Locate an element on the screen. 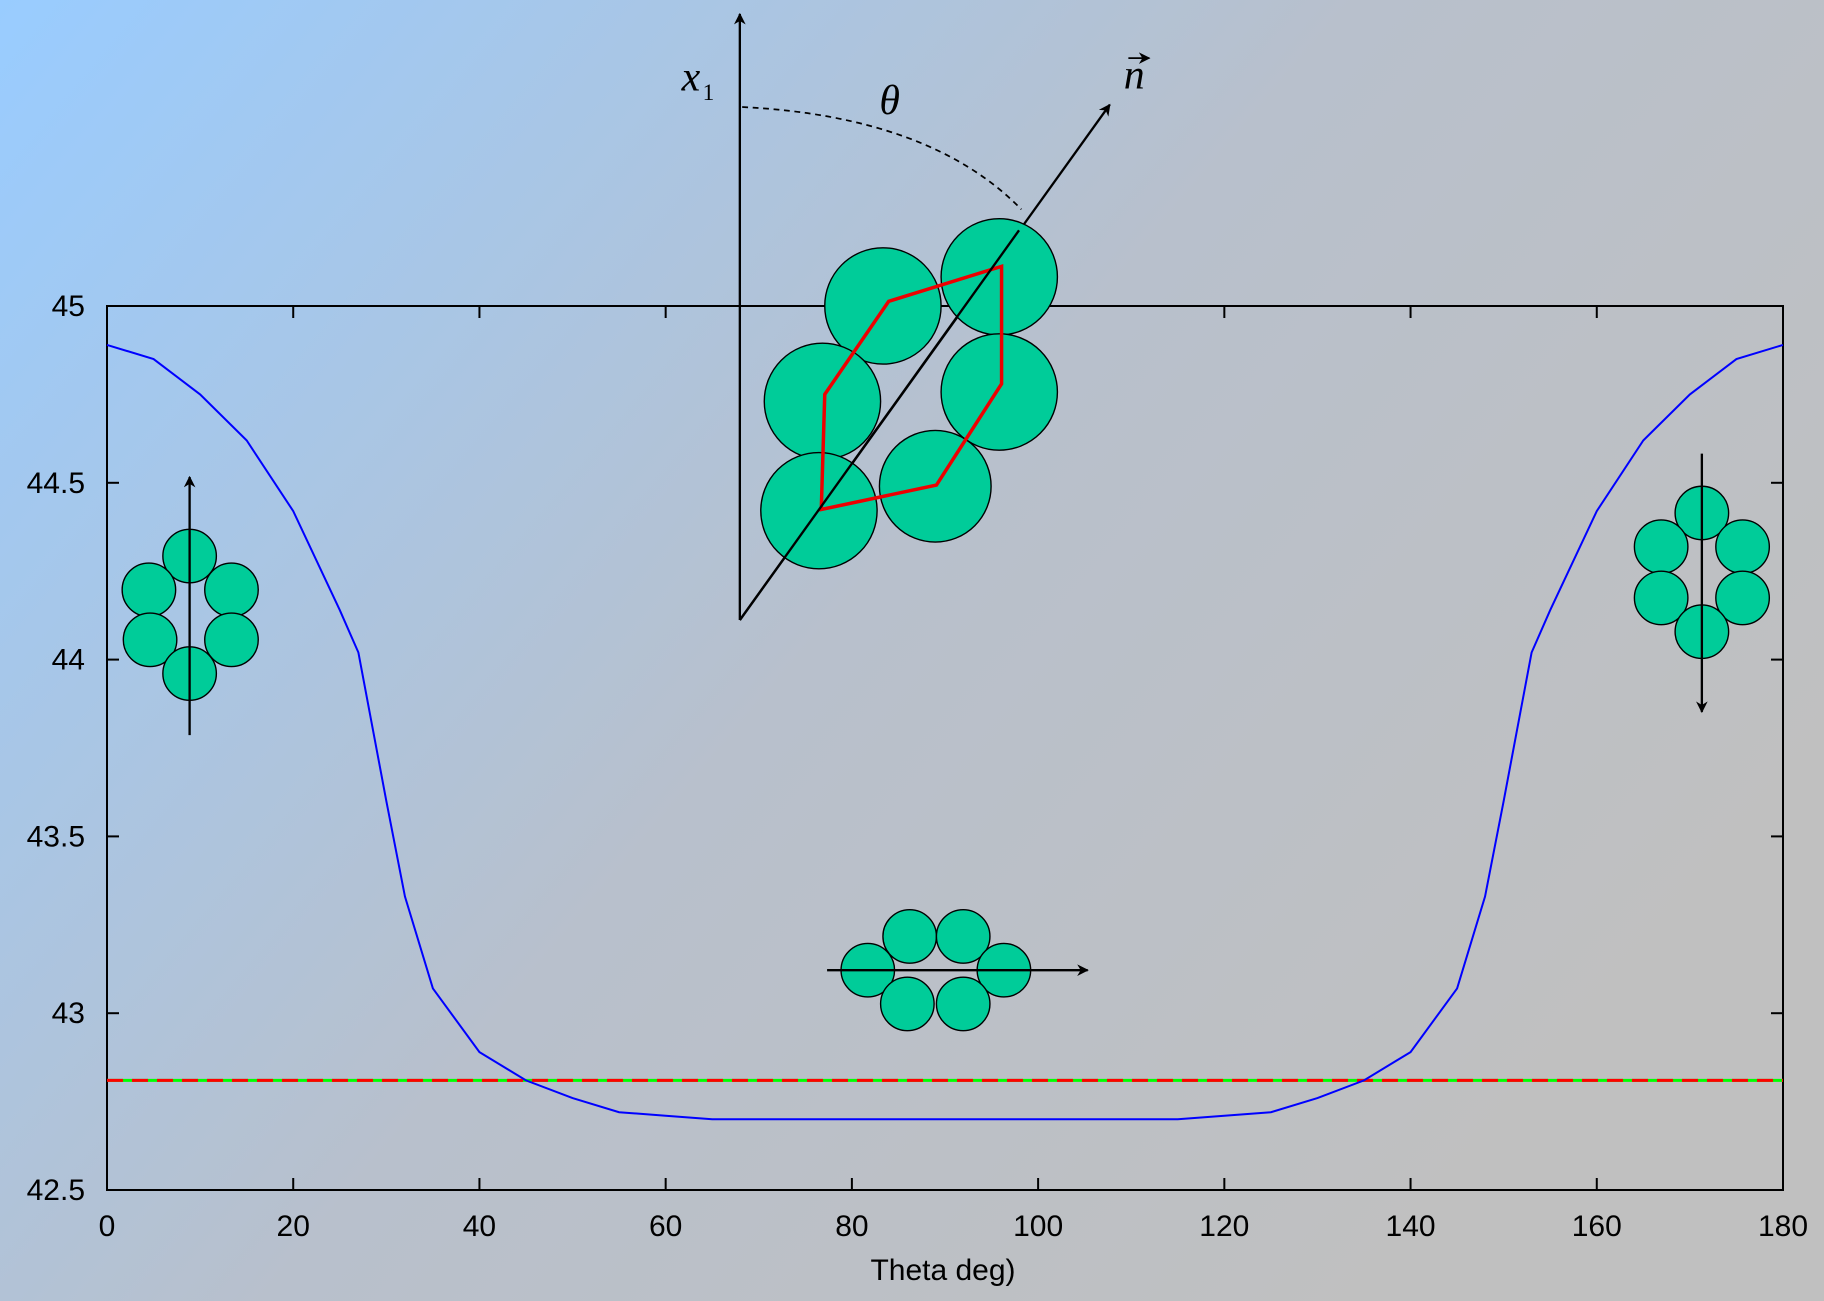 The image size is (1824, 1301). y-tick-label: 44 is located at coordinates (68, 660).